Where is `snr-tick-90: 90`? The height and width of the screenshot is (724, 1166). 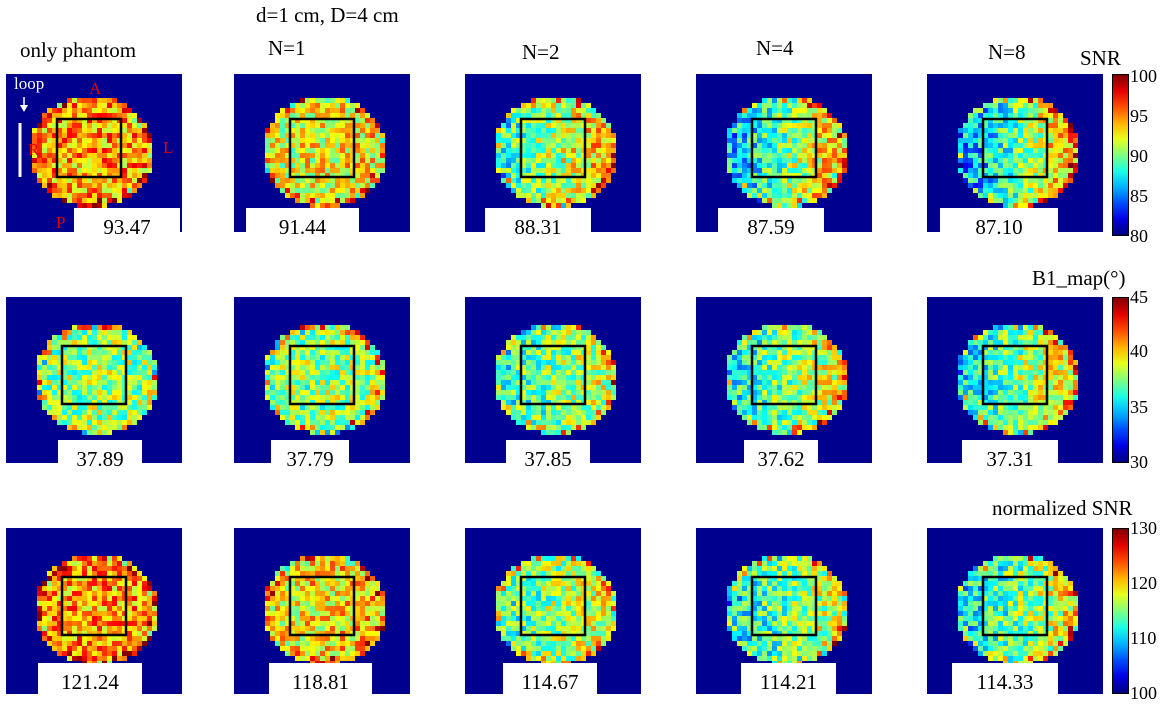
snr-tick-90: 90 is located at coordinates (1139, 156).